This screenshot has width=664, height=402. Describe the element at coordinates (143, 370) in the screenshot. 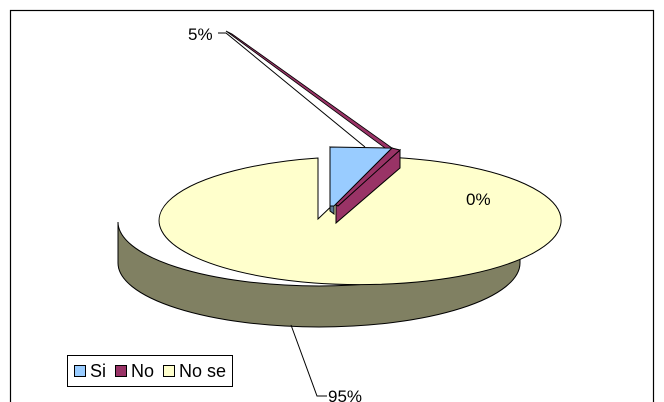

I see `legend-label-no: No` at that location.